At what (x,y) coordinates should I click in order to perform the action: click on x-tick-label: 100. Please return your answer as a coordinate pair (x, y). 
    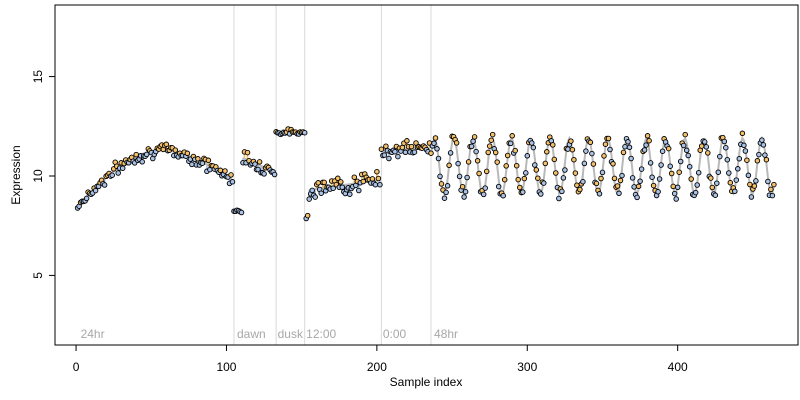
    Looking at the image, I should click on (226, 367).